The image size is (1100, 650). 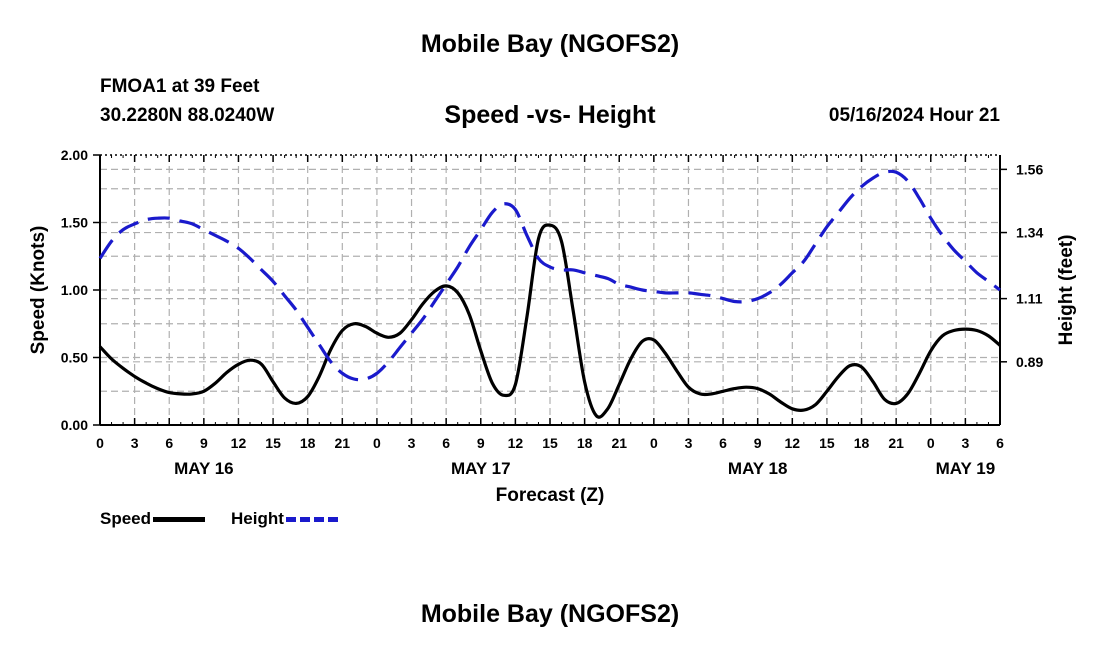 What do you see at coordinates (914, 115) in the screenshot?
I see `forecast-timestamp: 05/16/2024 Hour 21` at bounding box center [914, 115].